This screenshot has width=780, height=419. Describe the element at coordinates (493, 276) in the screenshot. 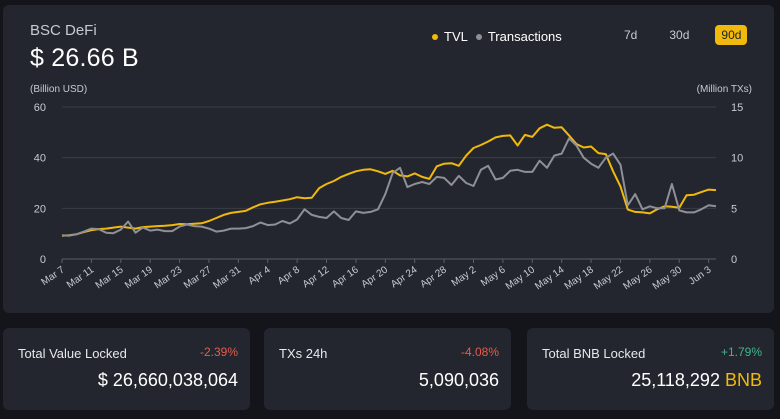

I see `x-tick-label: May 6` at that location.